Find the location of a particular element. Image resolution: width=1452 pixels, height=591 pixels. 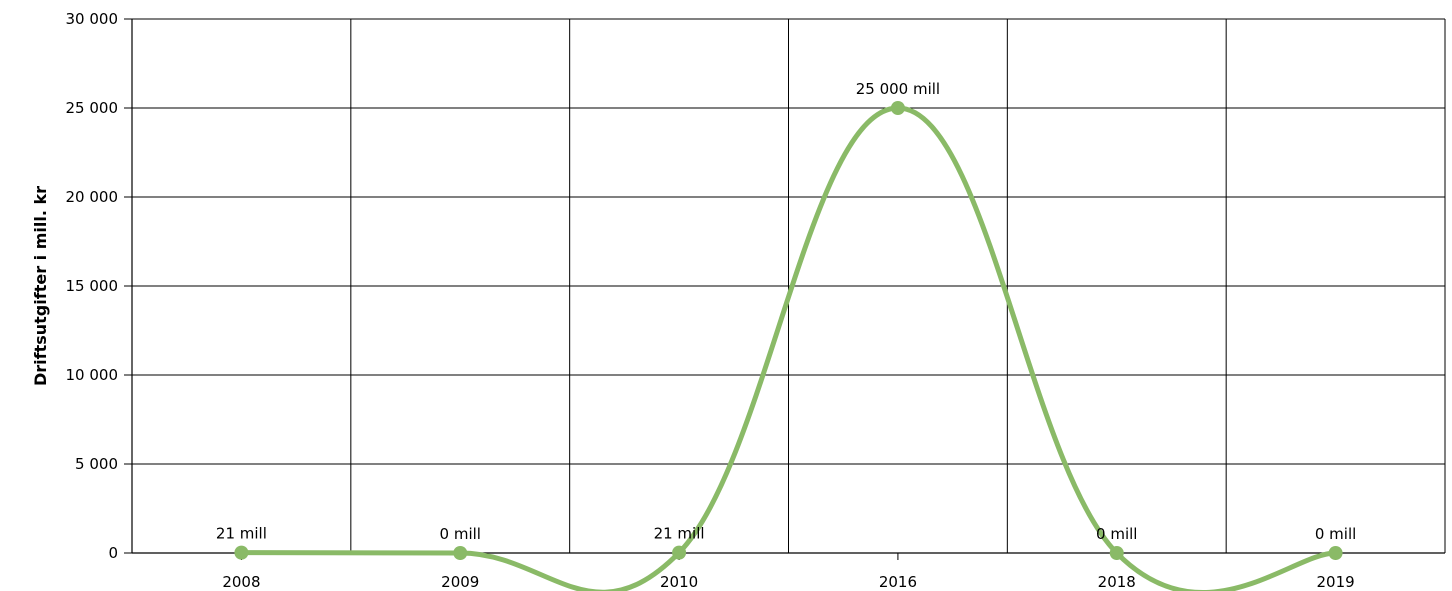

y-tick-labels: 0 5 000 10 000 15 000 20 000 25 000 30 000 is located at coordinates (92, 286).